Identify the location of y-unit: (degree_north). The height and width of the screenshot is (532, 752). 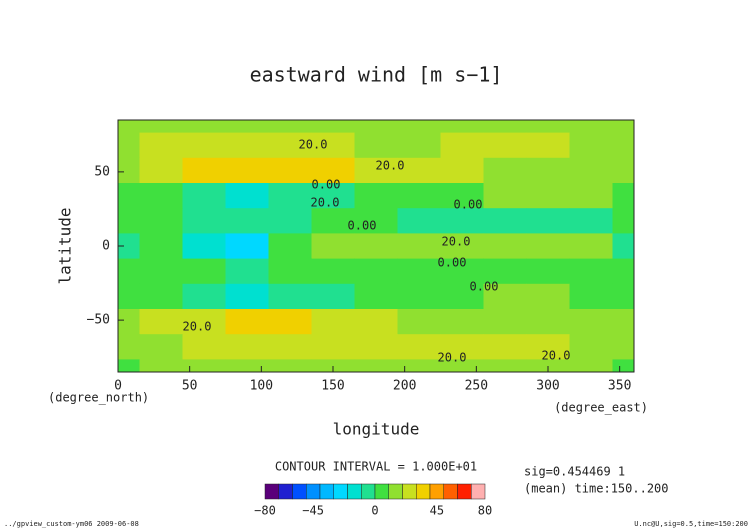
(98, 398).